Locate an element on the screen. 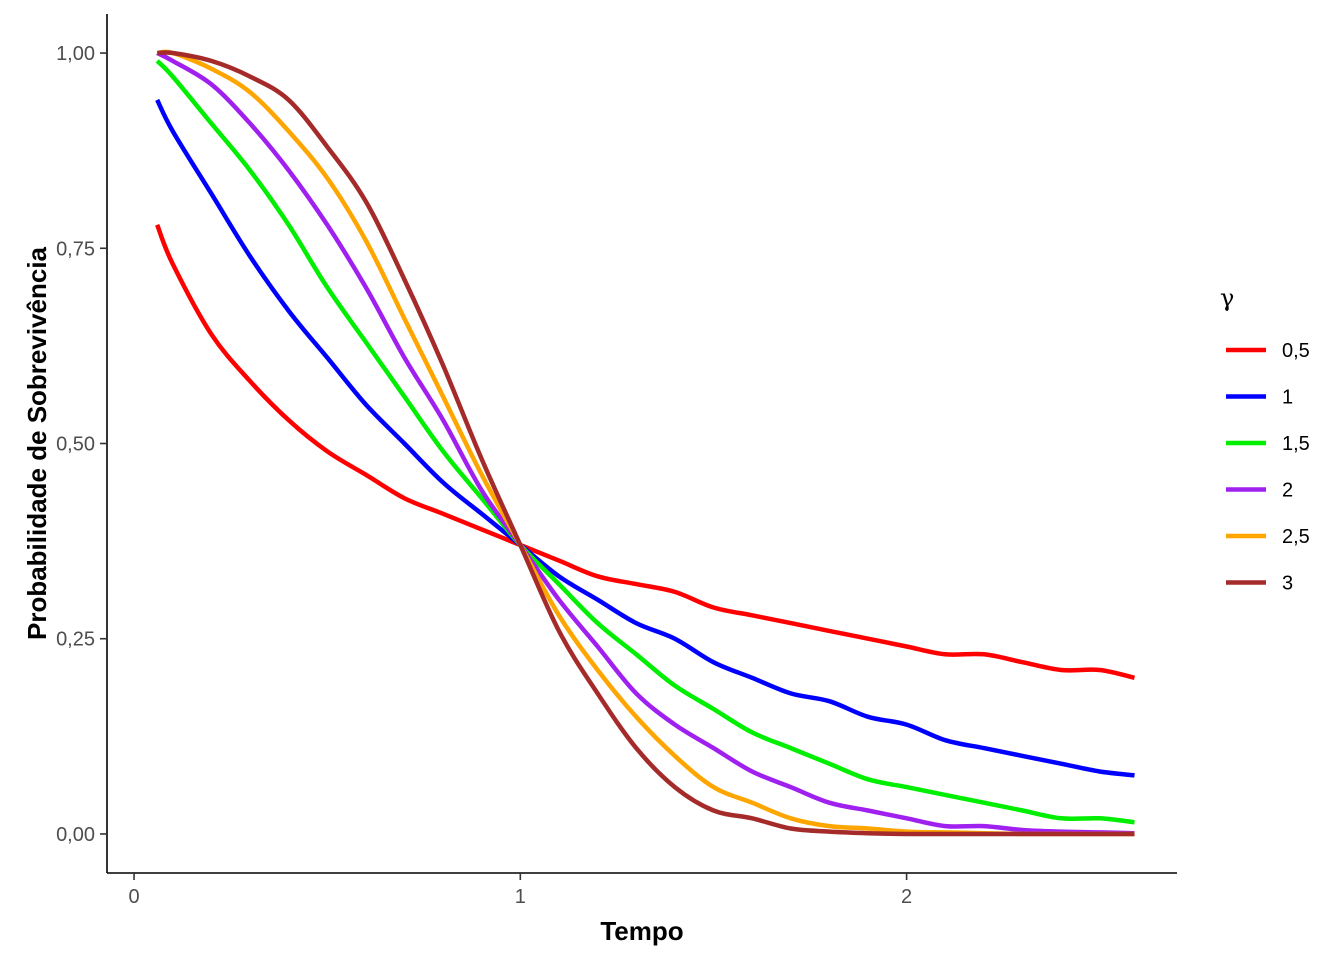  legend-label-4: 2 is located at coordinates (1287, 491).